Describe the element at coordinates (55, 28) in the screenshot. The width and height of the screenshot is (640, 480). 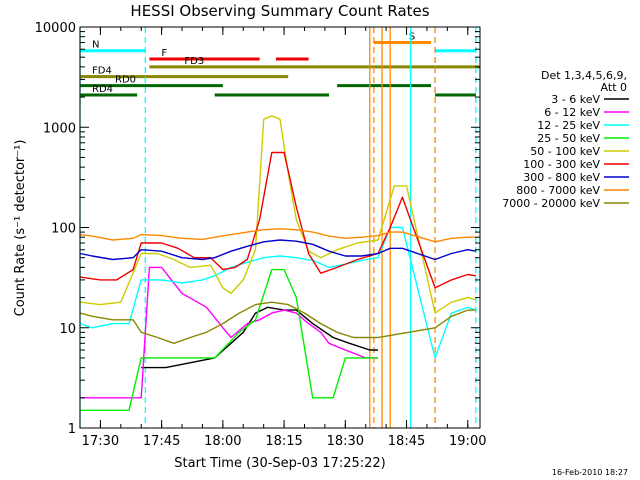
I see `y-tick-label-4: 10000` at that location.